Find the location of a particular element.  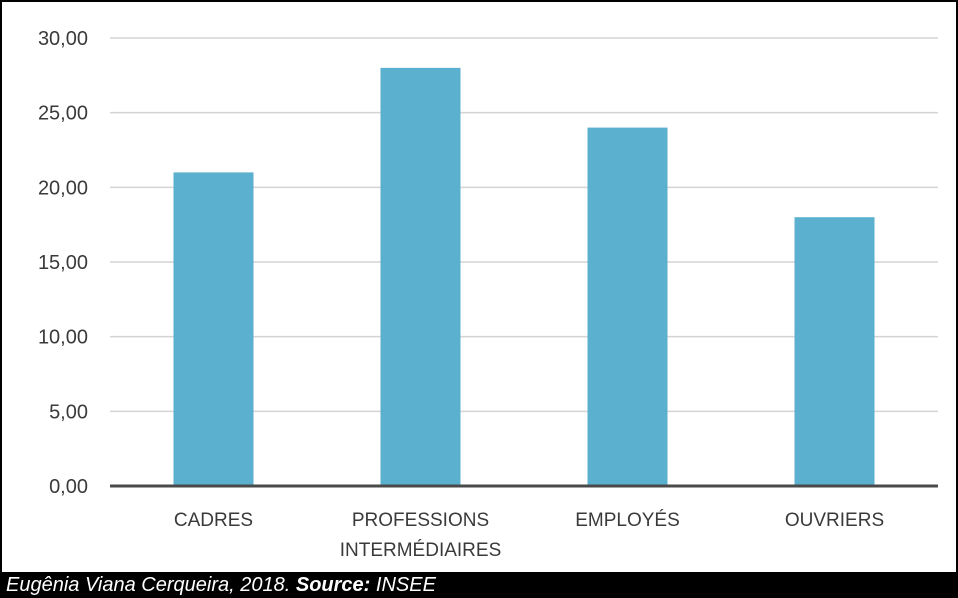

y-tick-label: 5,00 is located at coordinates (68, 412).